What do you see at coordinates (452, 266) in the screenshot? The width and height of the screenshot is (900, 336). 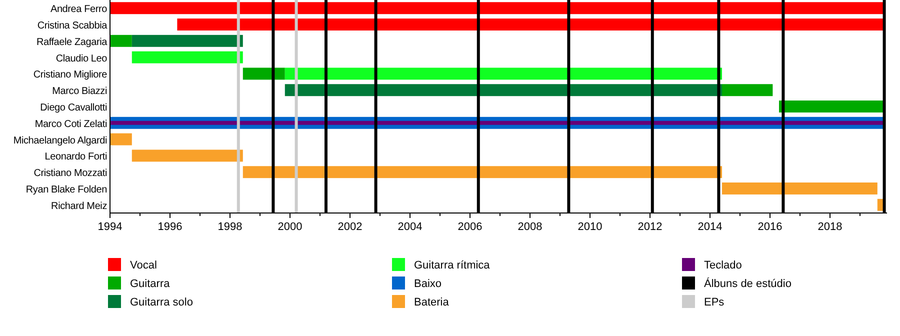 I see `legend-label: Guitarra rítmica` at bounding box center [452, 266].